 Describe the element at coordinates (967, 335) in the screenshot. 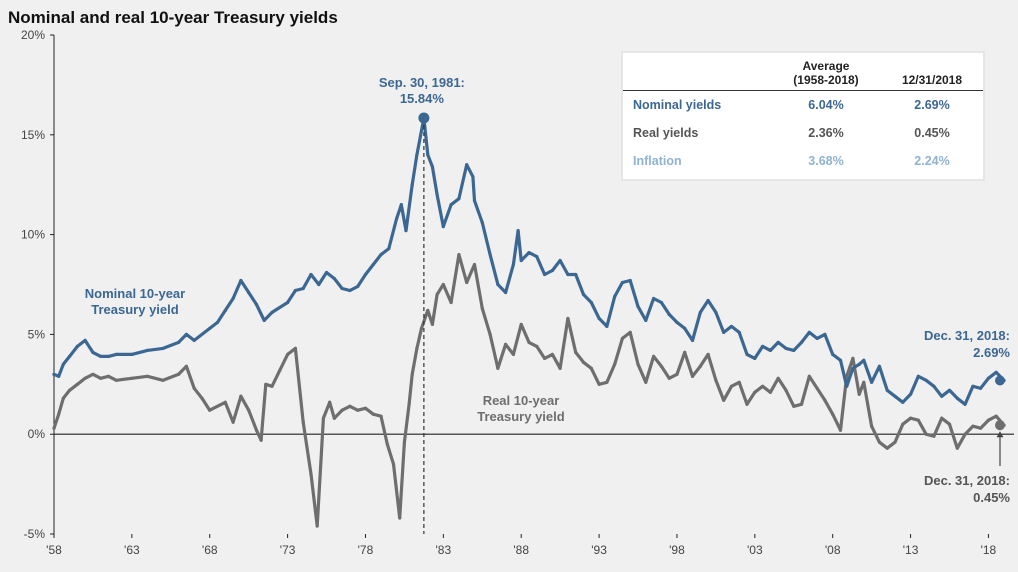

I see `nominal-end-label-line: Dec. 31, 2018:` at that location.